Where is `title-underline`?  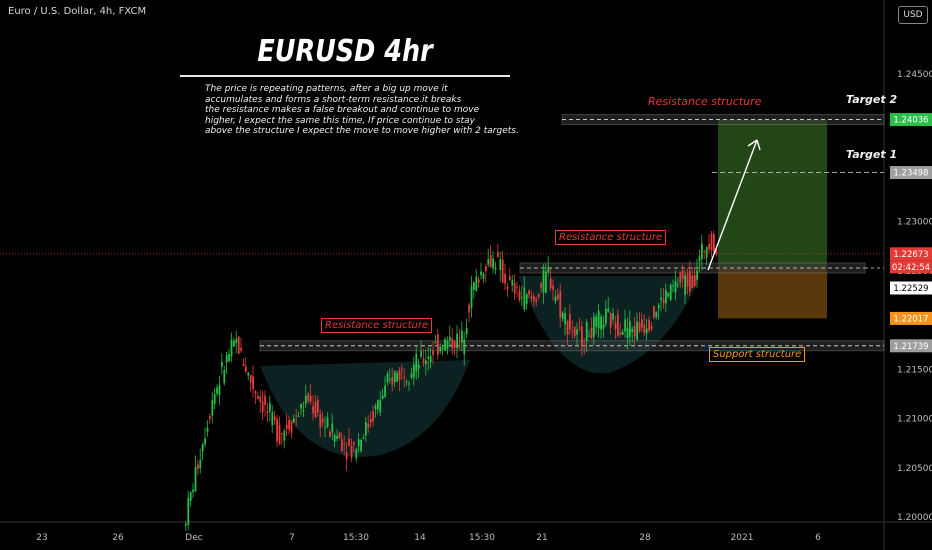
title-underline is located at coordinates (345, 76).